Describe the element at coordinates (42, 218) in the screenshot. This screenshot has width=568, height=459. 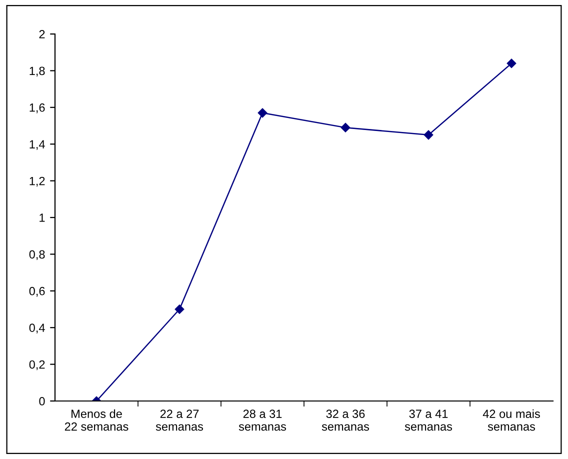
I see `y-tick-label: 1` at that location.